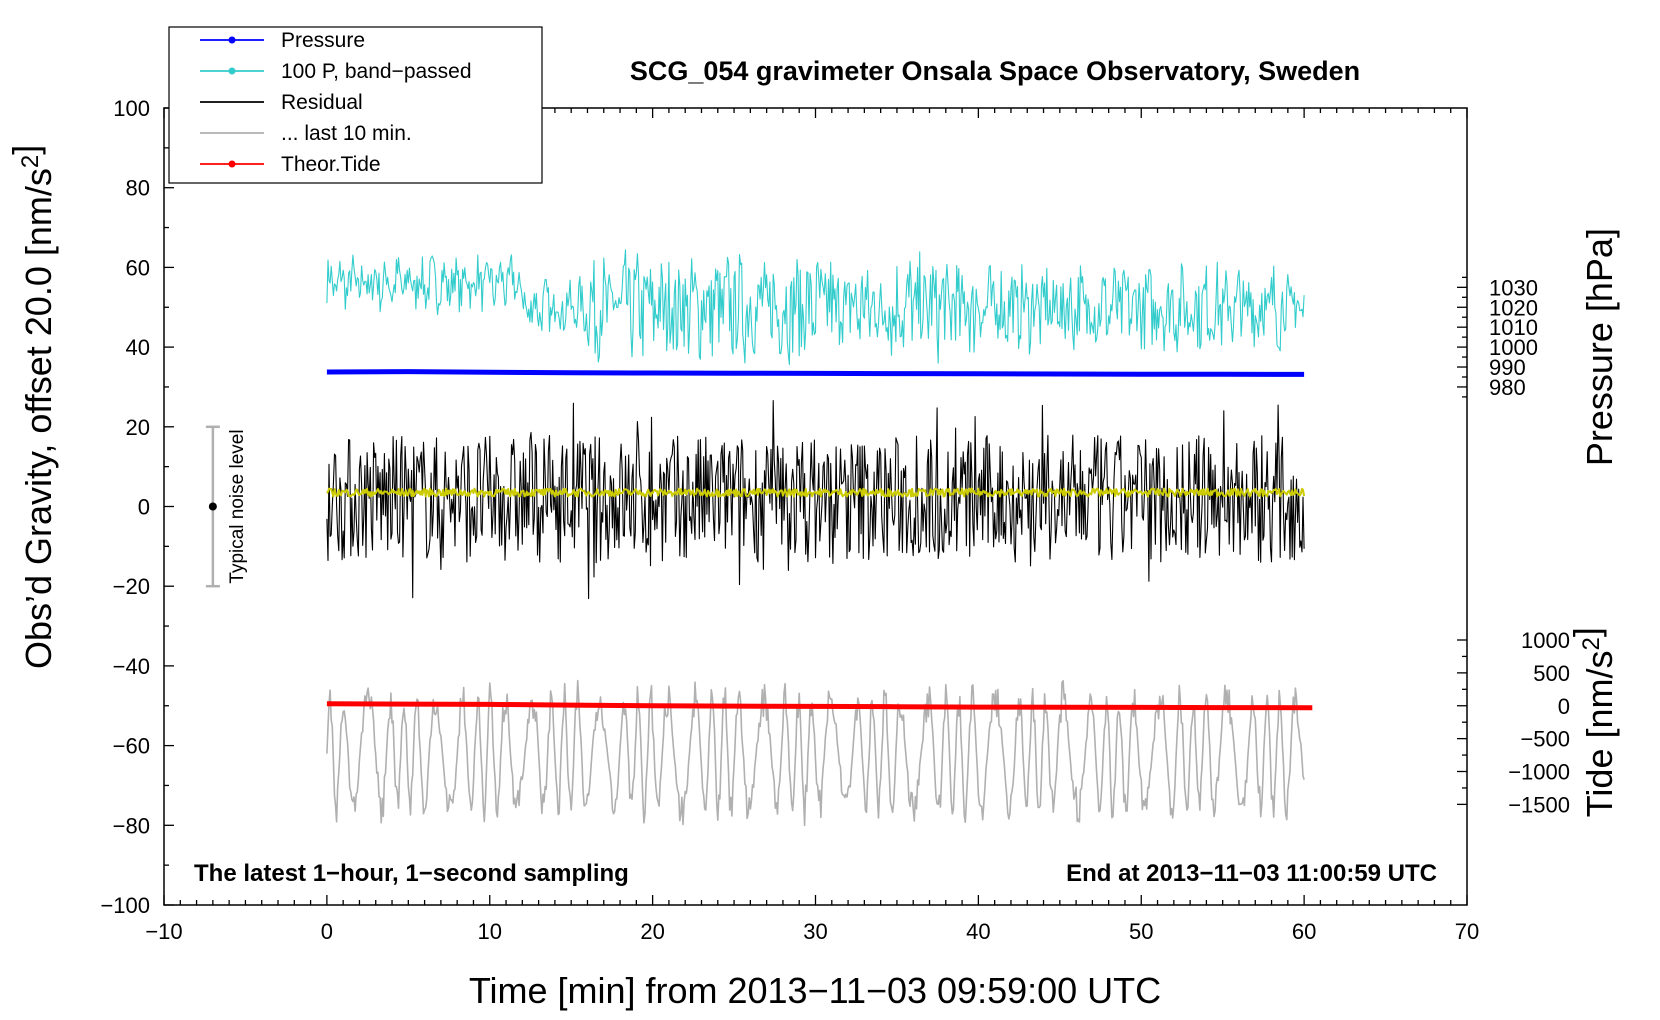  Describe the element at coordinates (815, 307) in the screenshot. I see `pressure-bandpassed-series` at that location.